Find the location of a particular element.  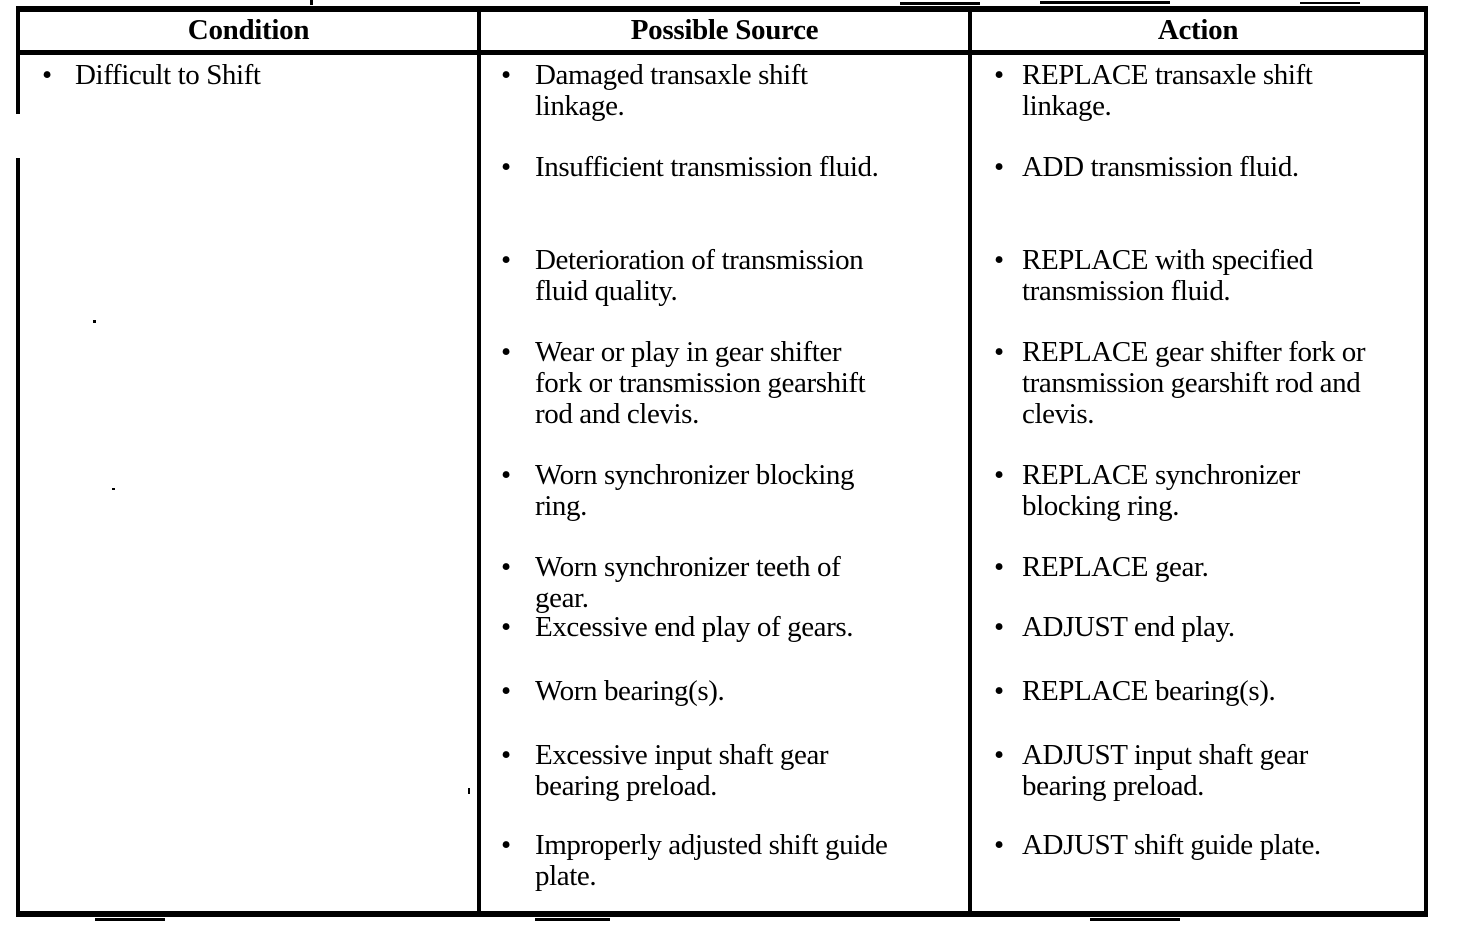

source-item: • Excessive end play of gears. is located at coordinates (726, 627).